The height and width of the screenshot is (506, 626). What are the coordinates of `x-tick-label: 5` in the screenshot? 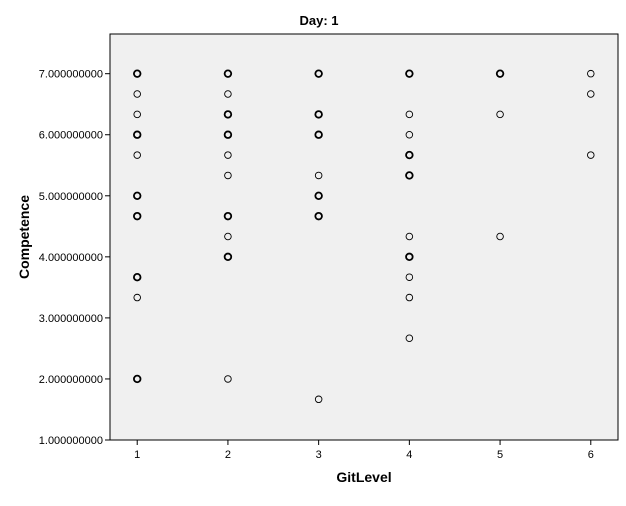 It's located at (500, 455).